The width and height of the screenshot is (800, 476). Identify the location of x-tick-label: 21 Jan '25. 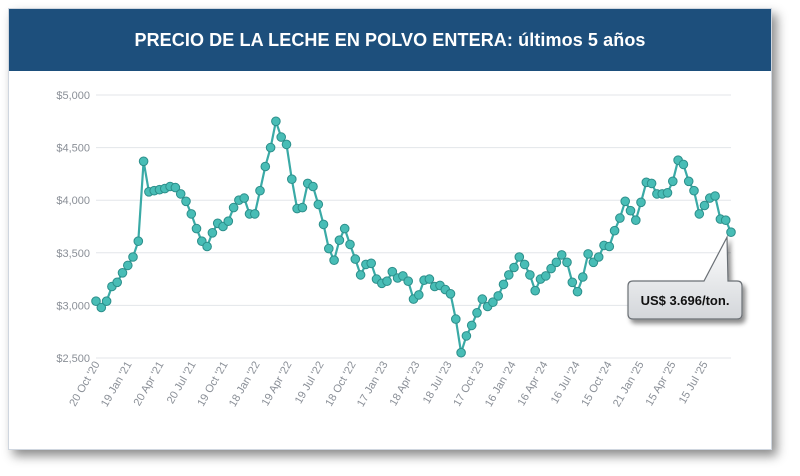
(629, 385).